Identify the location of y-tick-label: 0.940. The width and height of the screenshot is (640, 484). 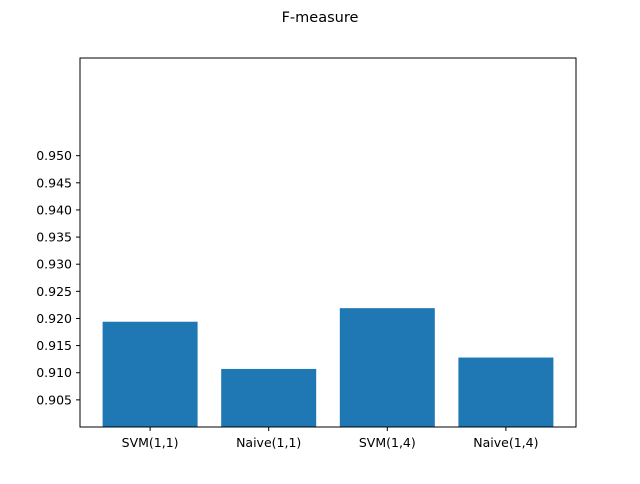
(54, 209).